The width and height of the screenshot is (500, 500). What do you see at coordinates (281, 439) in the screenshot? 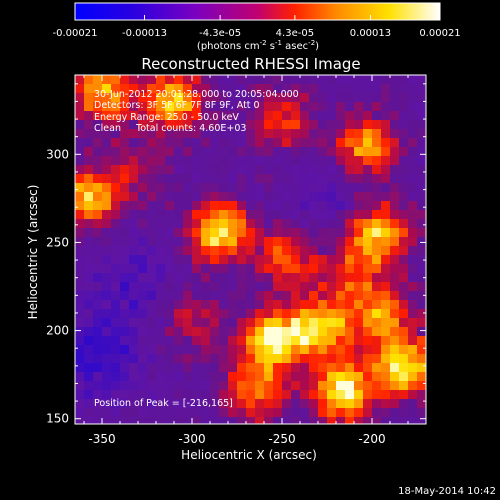
I see `x-tick-label: -250` at bounding box center [281, 439].